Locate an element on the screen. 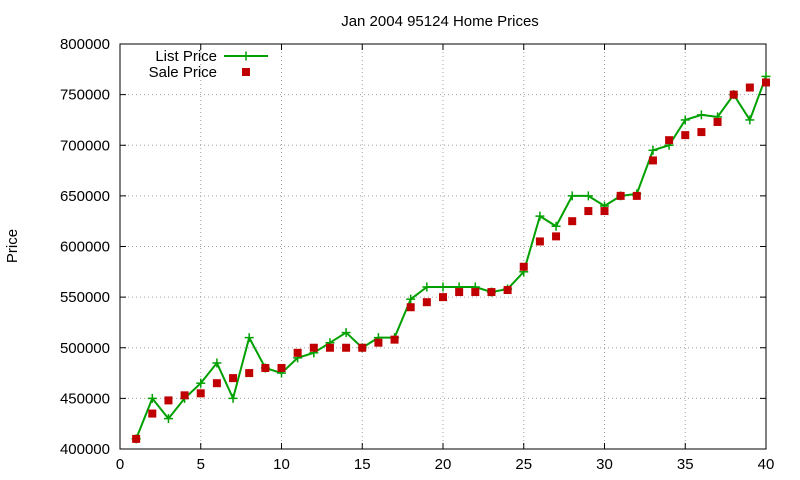 This screenshot has width=800, height=480. x-tick-label: 30 is located at coordinates (604, 464).